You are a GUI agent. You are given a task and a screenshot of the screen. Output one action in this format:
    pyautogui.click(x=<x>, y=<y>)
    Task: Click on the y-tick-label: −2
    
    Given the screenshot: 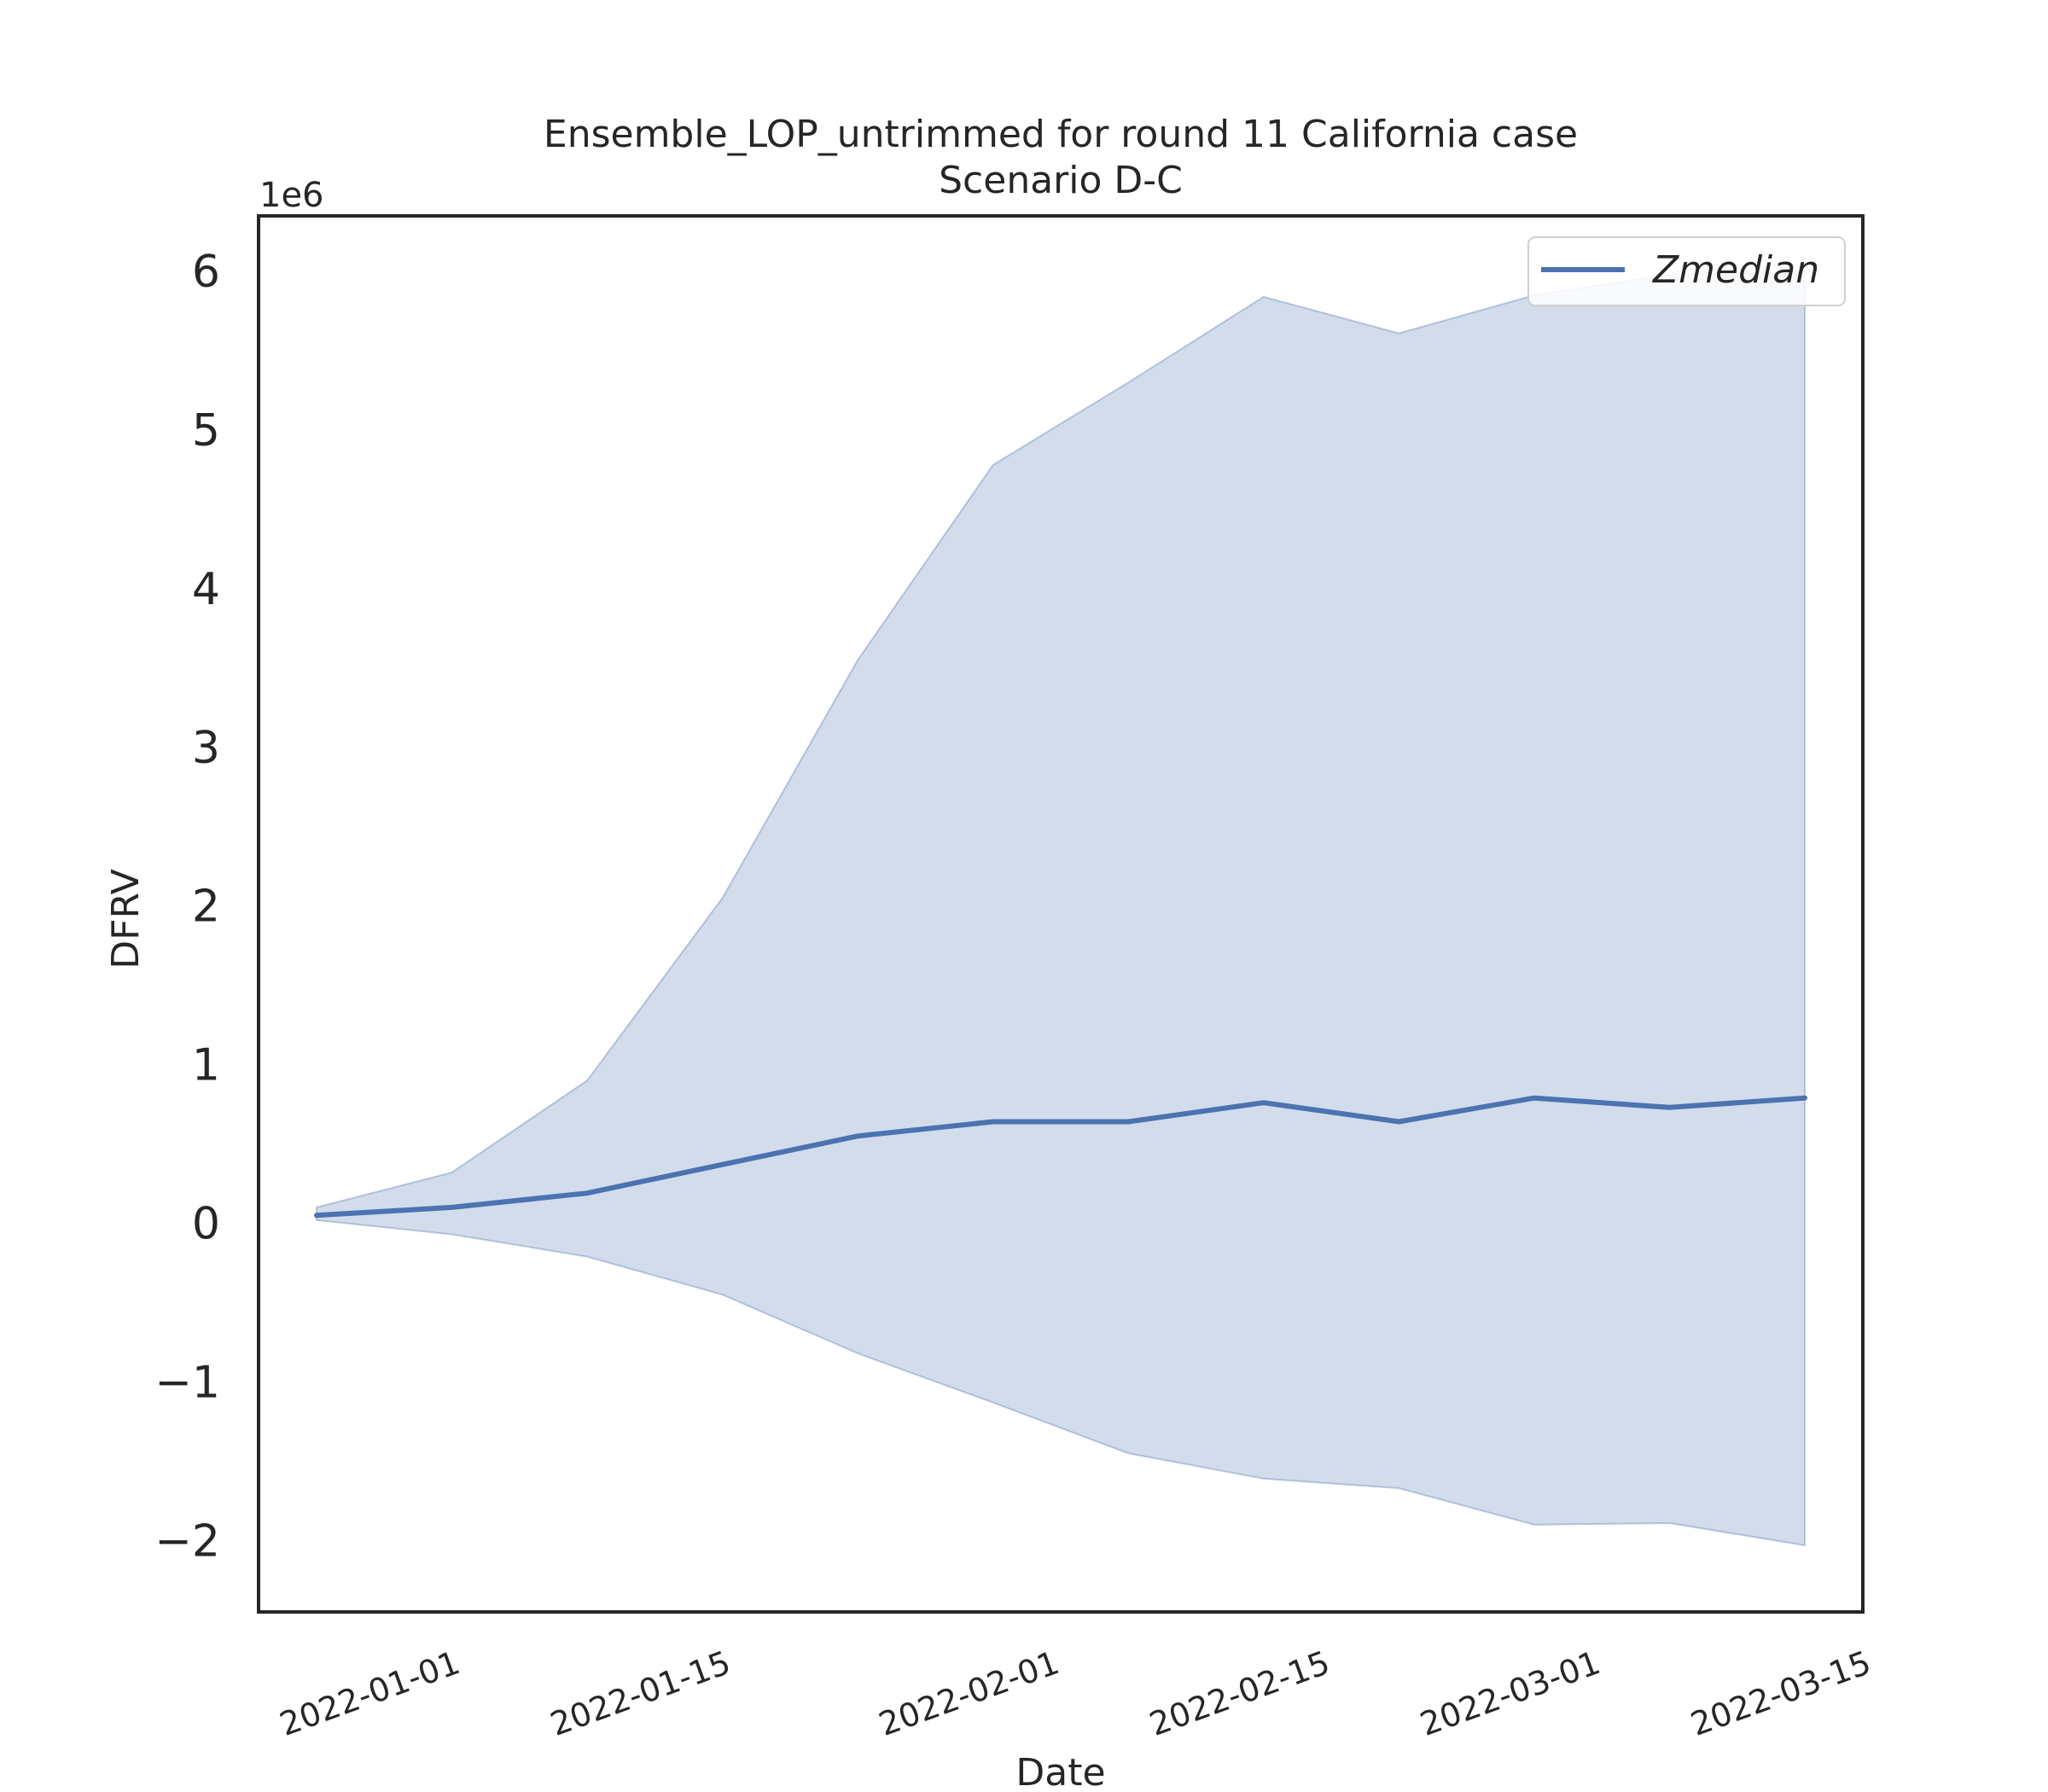 What is the action you would take?
    pyautogui.click(x=187, y=1541)
    